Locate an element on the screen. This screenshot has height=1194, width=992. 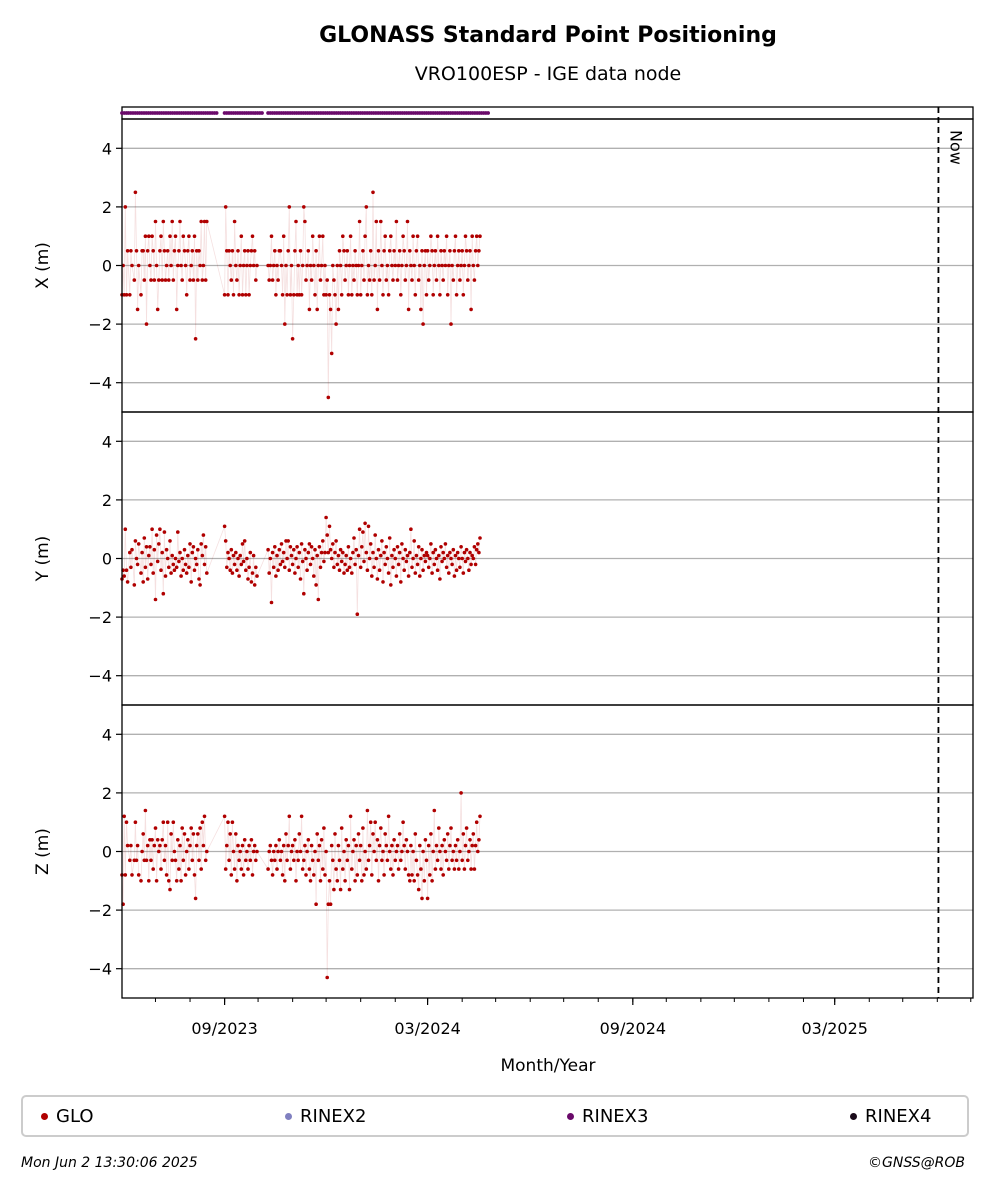
legend-item-rinex2: RINEX2 is located at coordinates (325, 1116).